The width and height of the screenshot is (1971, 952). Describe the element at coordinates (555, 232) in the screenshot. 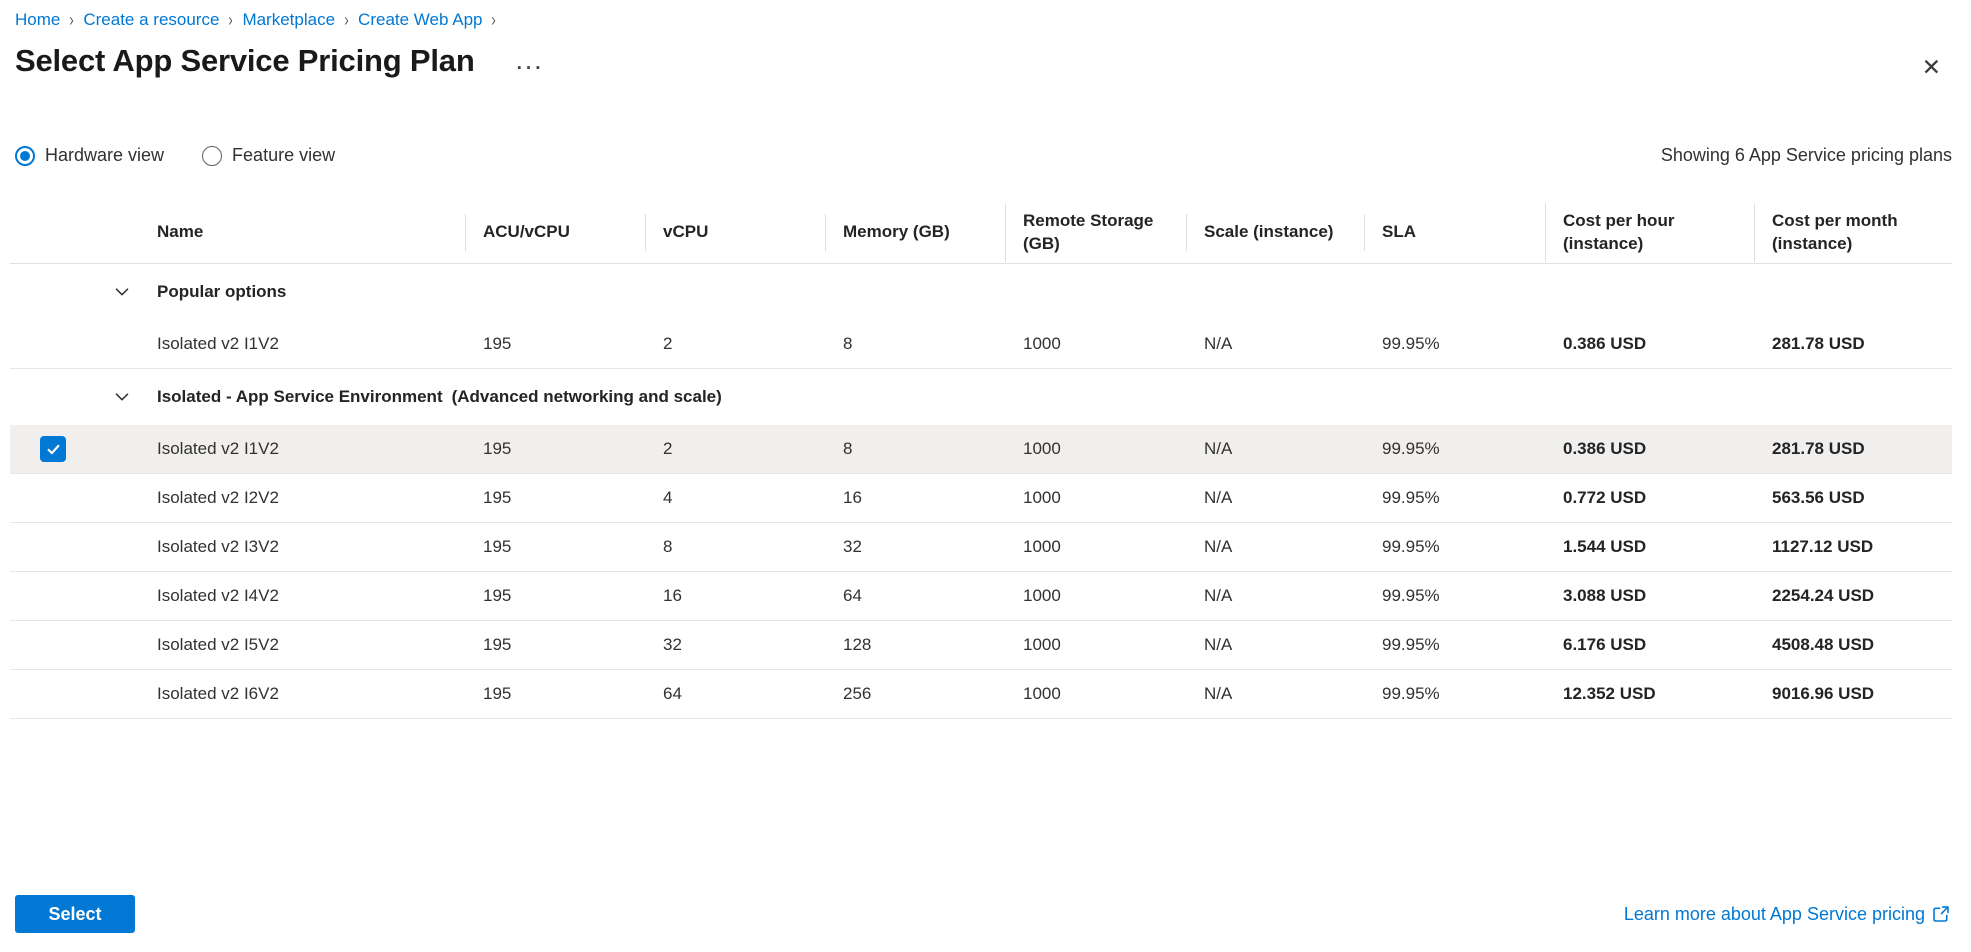

I see `column-header-acu: ACU/vCPU` at that location.